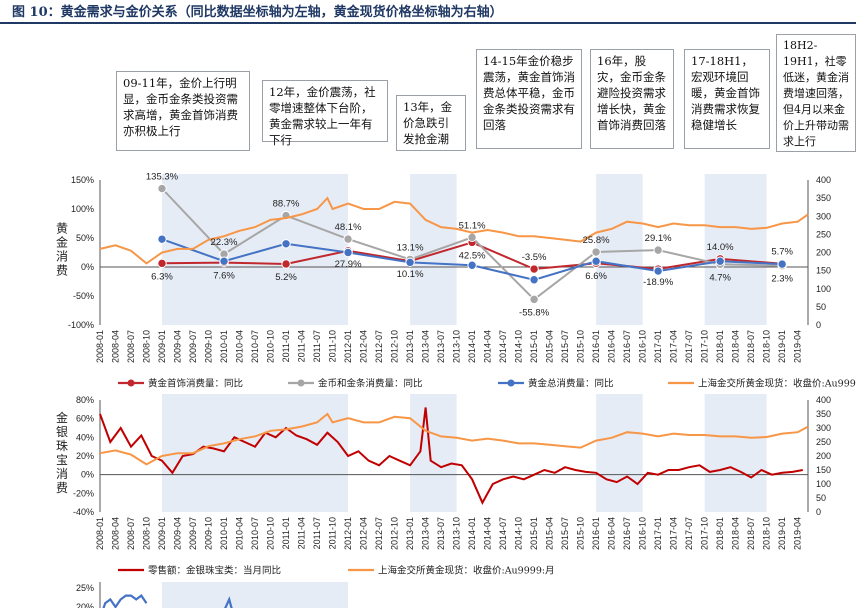  What do you see at coordinates (317, 533) in the screenshot?
I see `x-tick-label-1-14: 2011-07` at bounding box center [317, 533].